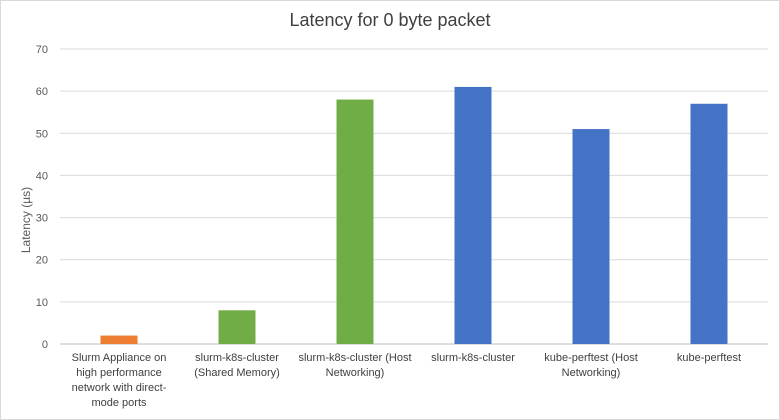 The image size is (780, 420). What do you see at coordinates (42, 50) in the screenshot?
I see `y-tick-label: 70` at bounding box center [42, 50].